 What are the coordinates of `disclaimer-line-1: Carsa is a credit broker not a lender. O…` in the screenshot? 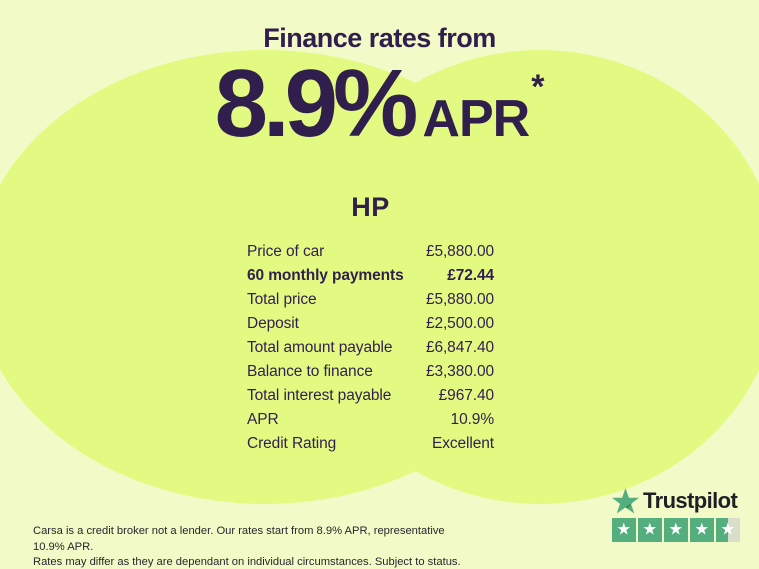 It's located at (239, 539).